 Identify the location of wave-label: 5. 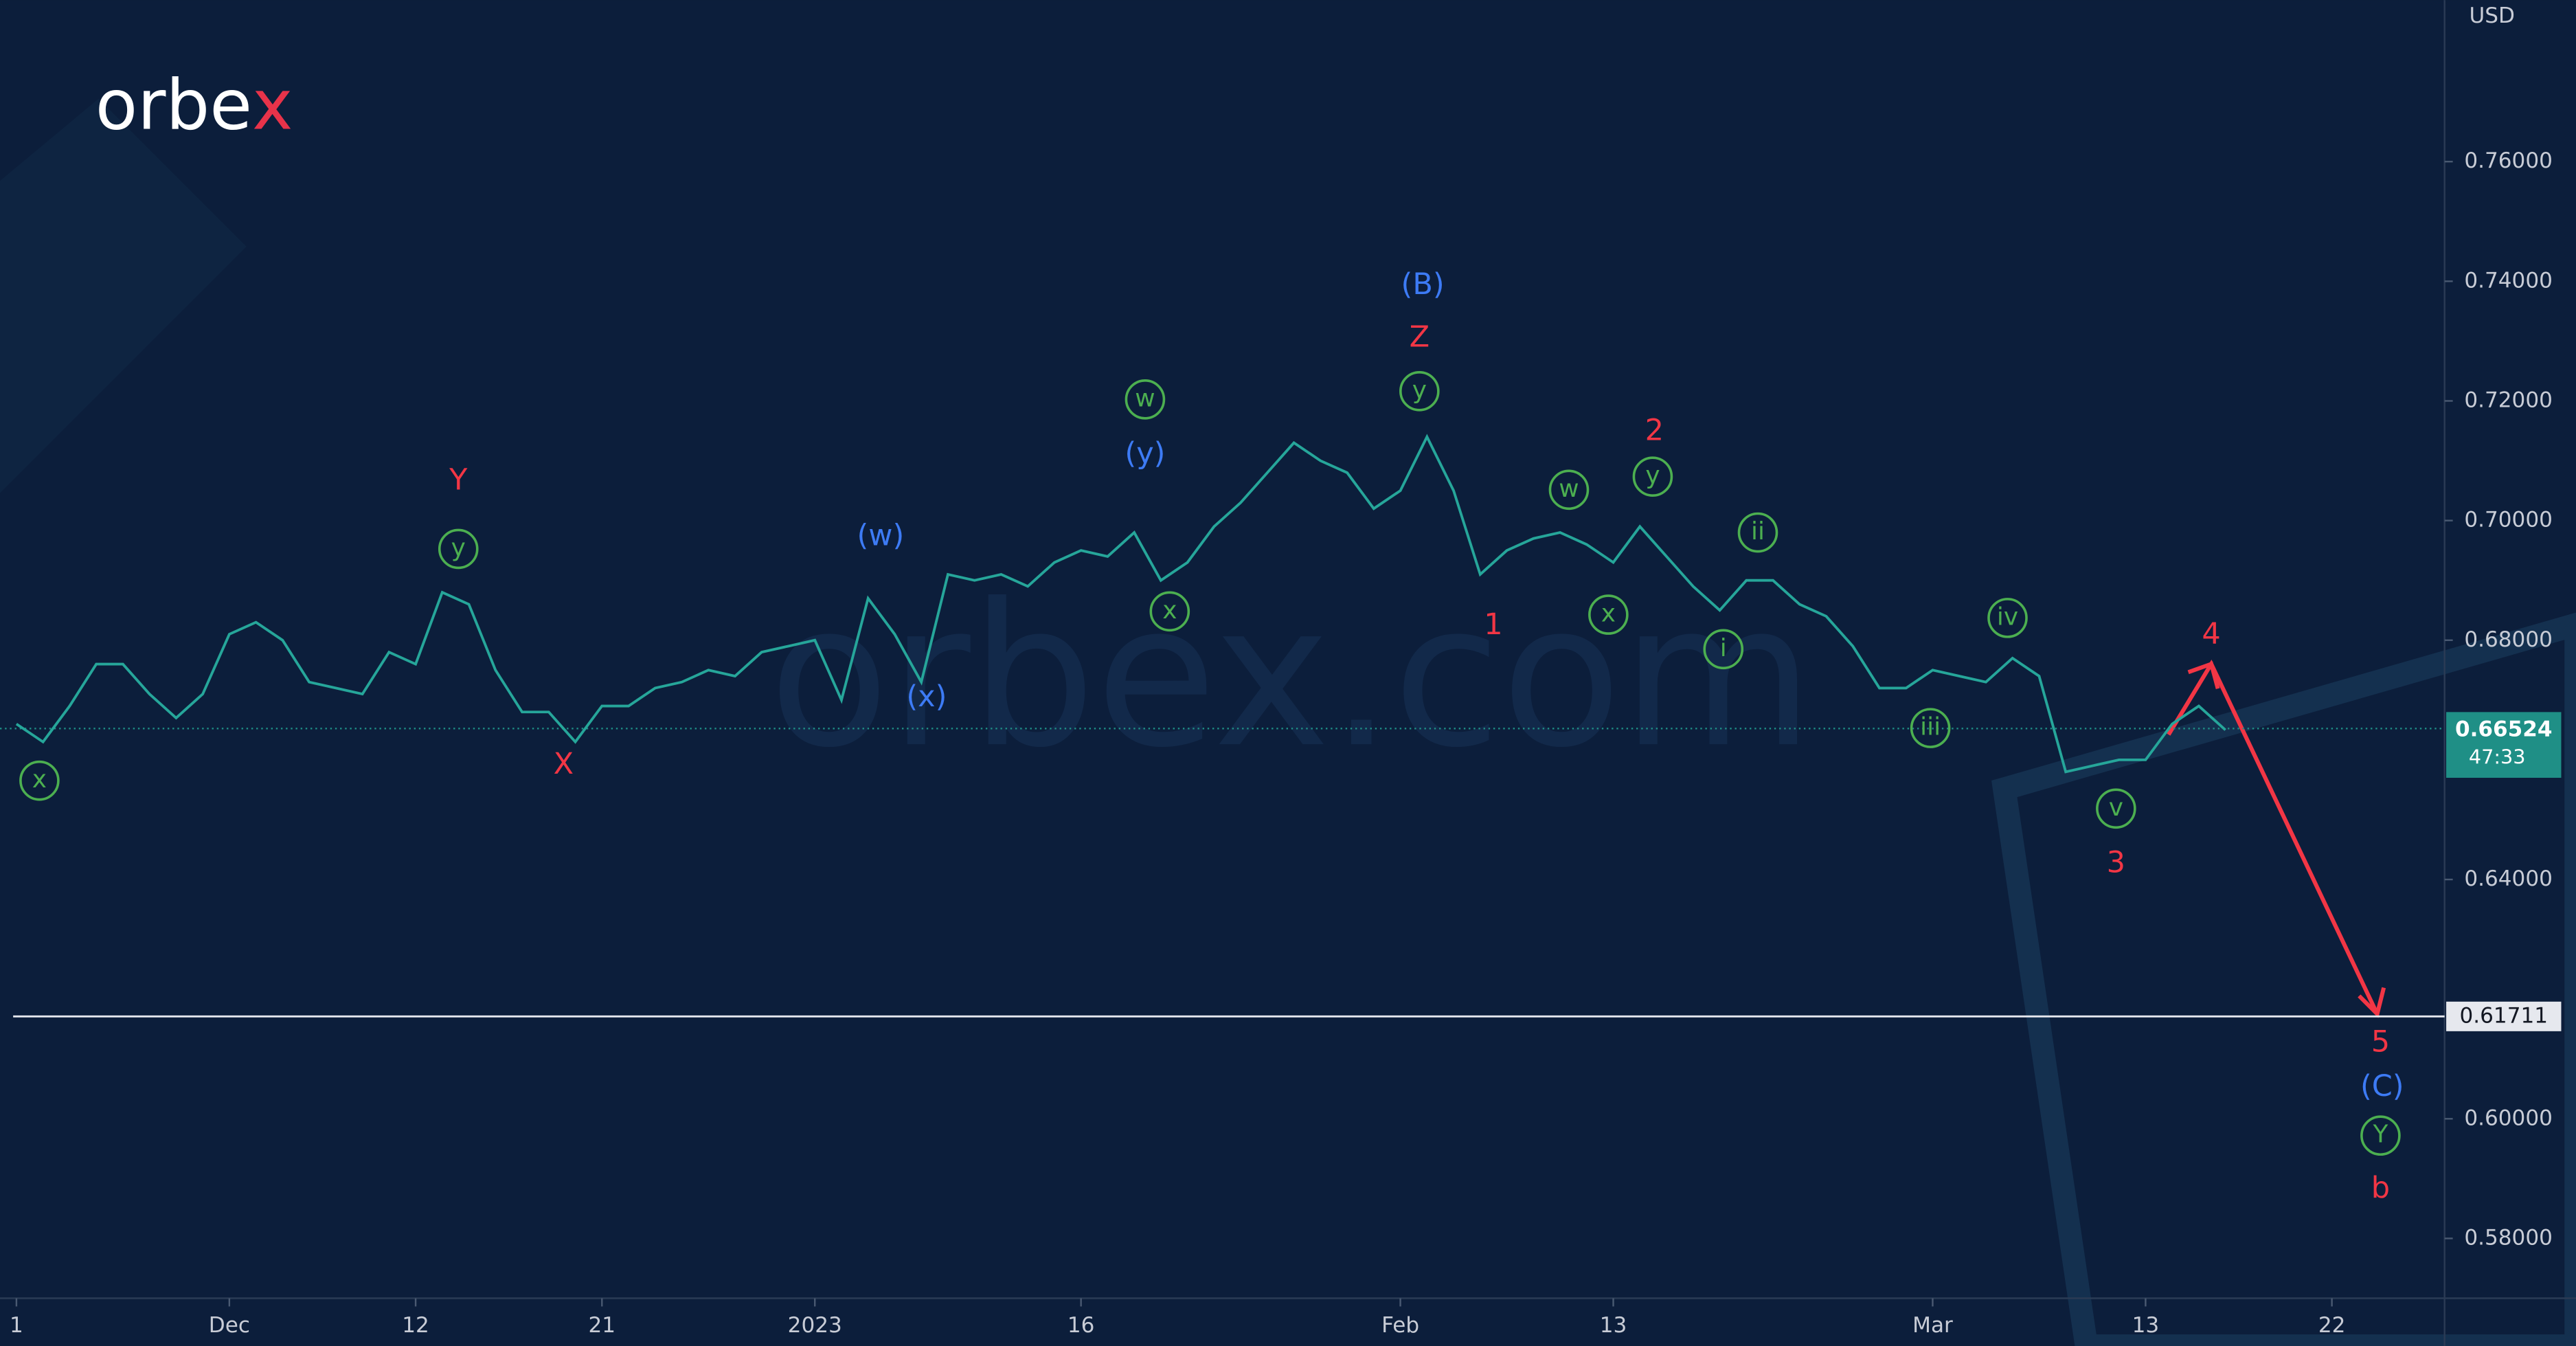
(2380, 1041).